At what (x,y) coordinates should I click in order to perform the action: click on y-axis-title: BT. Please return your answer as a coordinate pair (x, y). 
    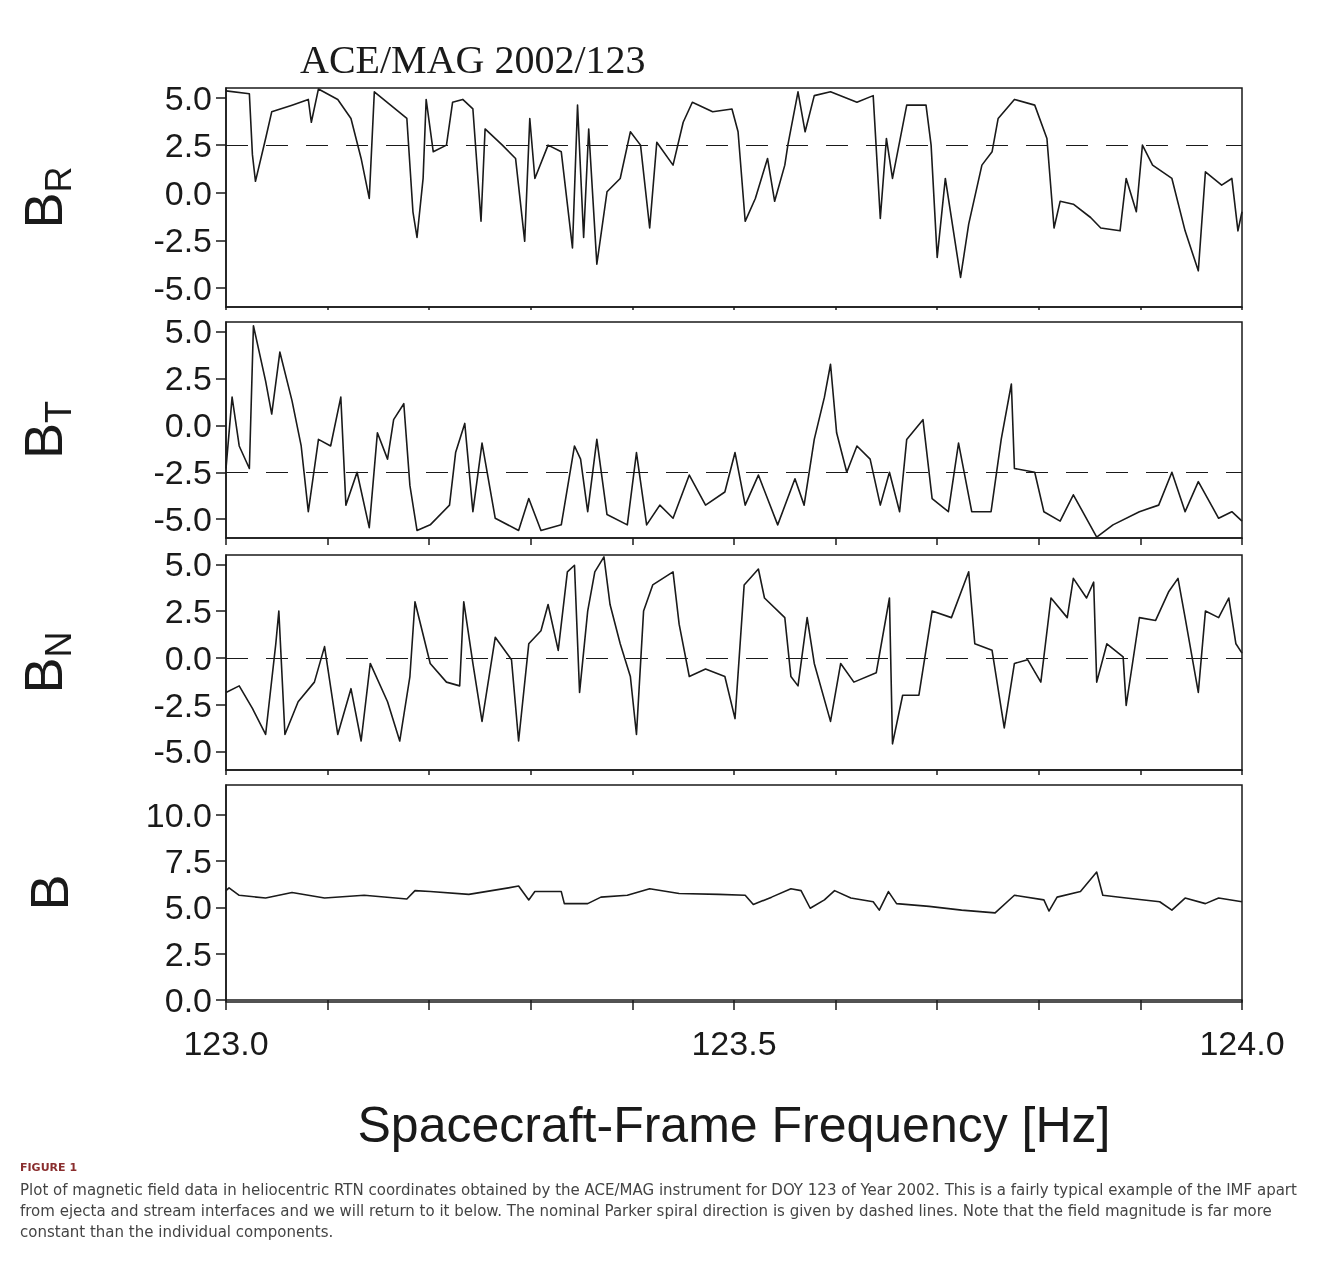
    Looking at the image, I should click on (46, 430).